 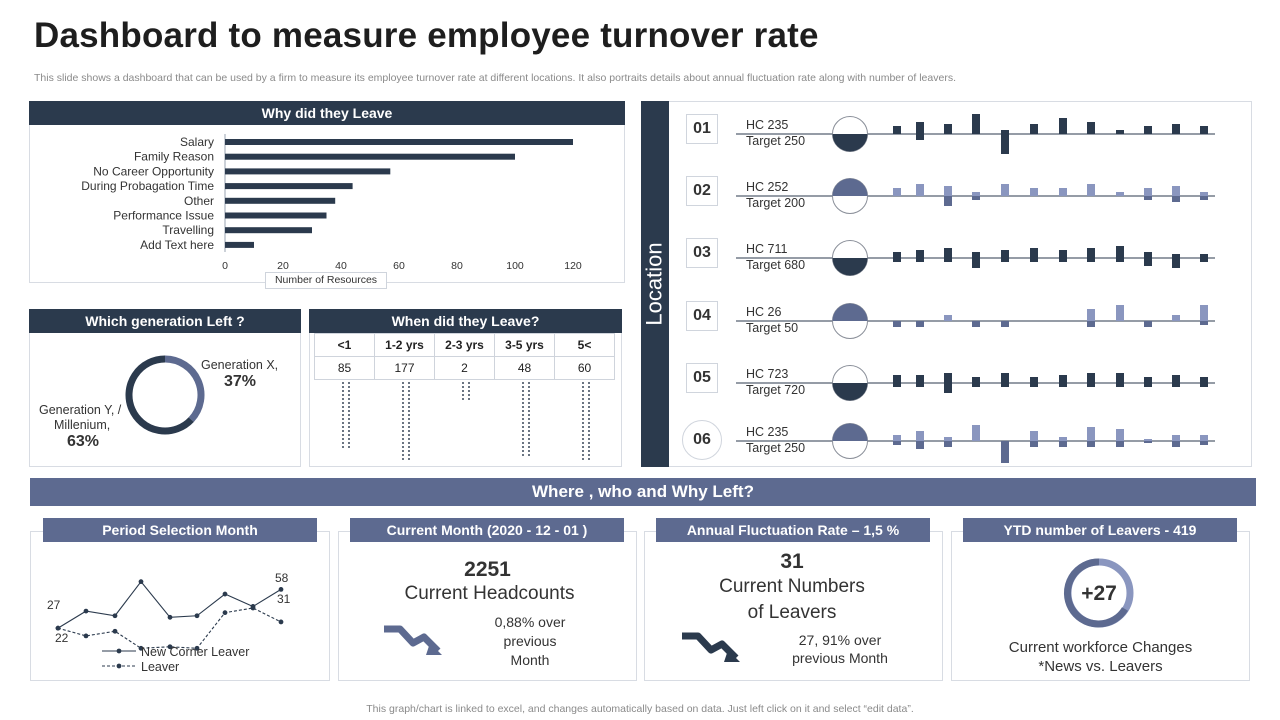 I want to click on location-target: Target 200, so click(x=776, y=203).